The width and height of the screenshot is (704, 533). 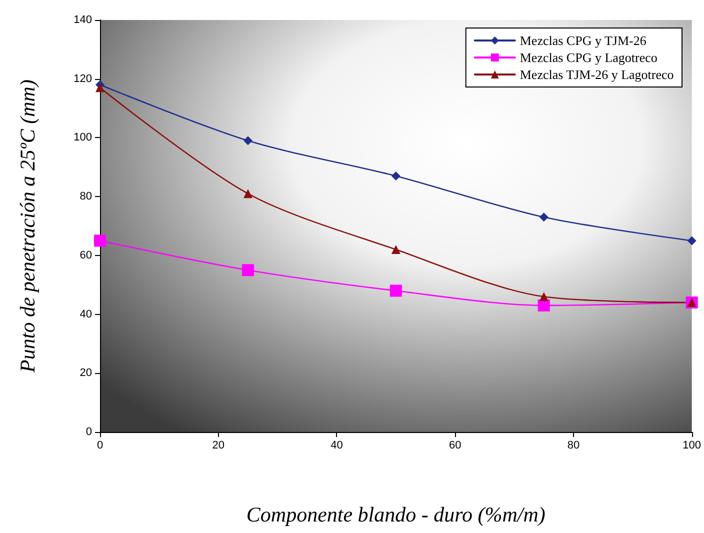 I want to click on y-tick-label: 100, so click(x=83, y=138).